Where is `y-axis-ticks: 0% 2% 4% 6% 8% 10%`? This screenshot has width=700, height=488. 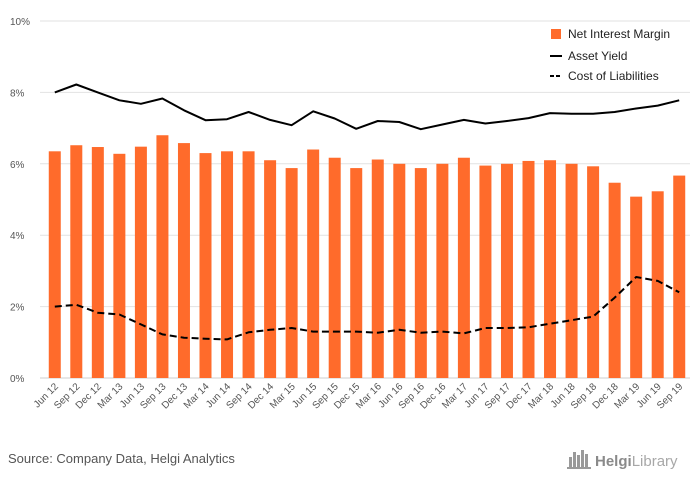 y-axis-ticks: 0% 2% 4% 6% 8% 10% is located at coordinates (20, 201).